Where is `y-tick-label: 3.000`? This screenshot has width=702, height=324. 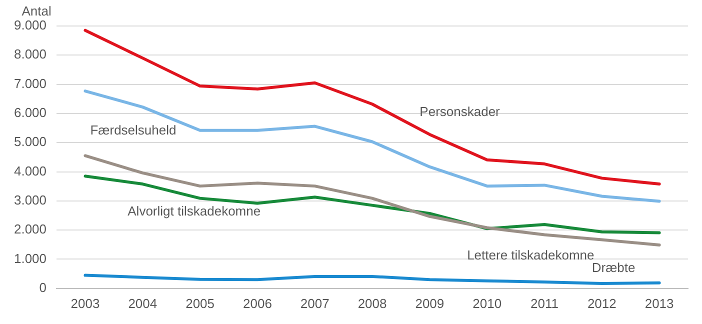 y-tick-label: 3.000 is located at coordinates (30, 200).